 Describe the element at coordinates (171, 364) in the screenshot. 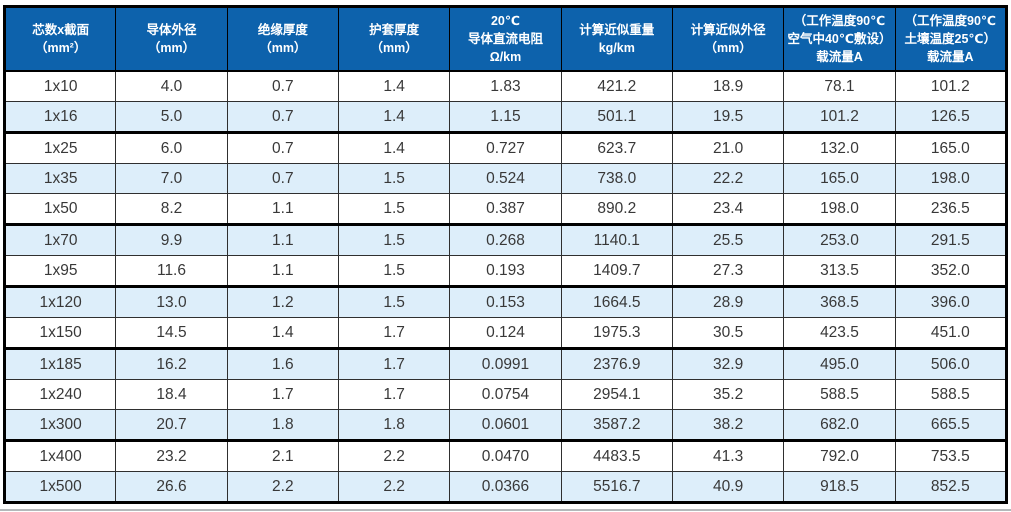

I see `table-cell: 16.2` at that location.